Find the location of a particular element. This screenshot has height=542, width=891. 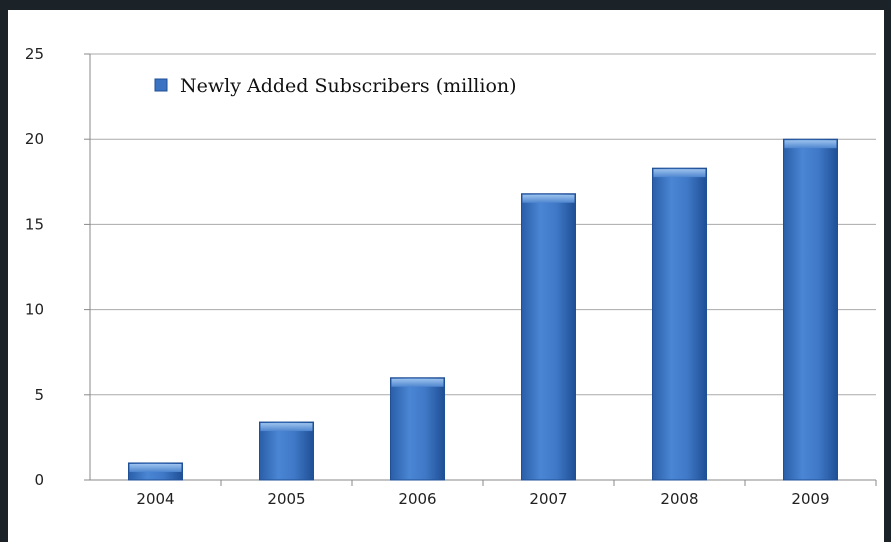

y-tick-label: 10 is located at coordinates (34, 310).